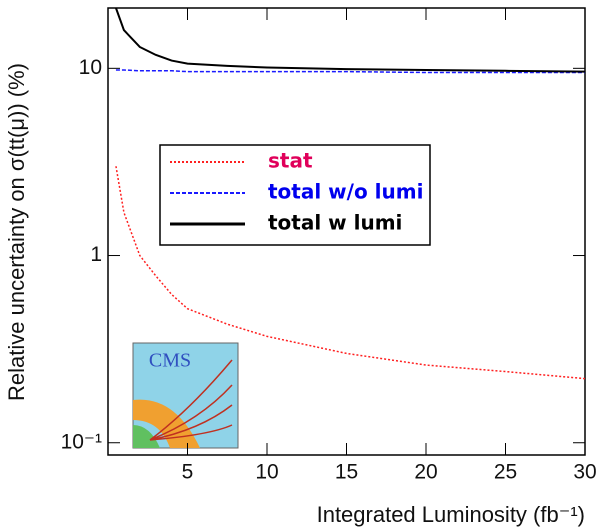 The width and height of the screenshot is (608, 531). What do you see at coordinates (90, 67) in the screenshot?
I see `y-tick-label: 10` at bounding box center [90, 67].